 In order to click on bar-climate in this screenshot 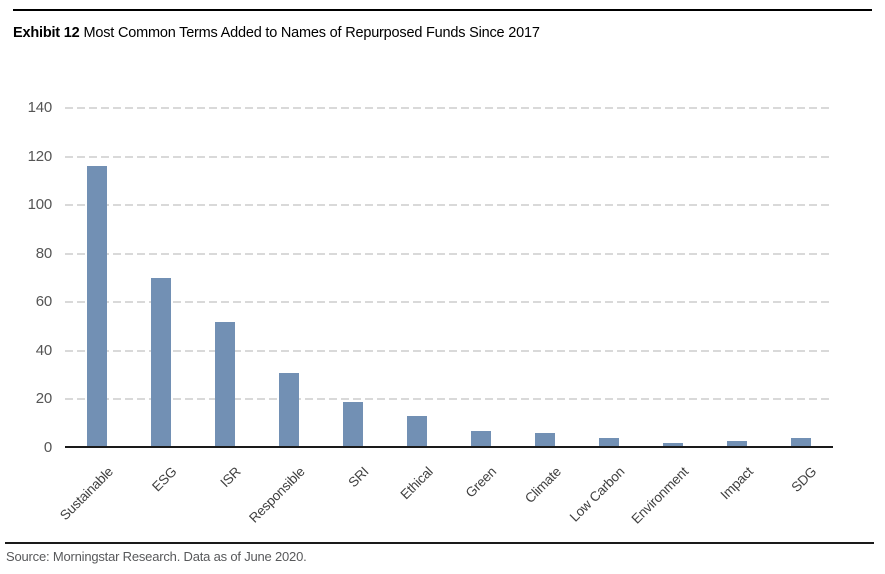, I will do `click(545, 440)`.